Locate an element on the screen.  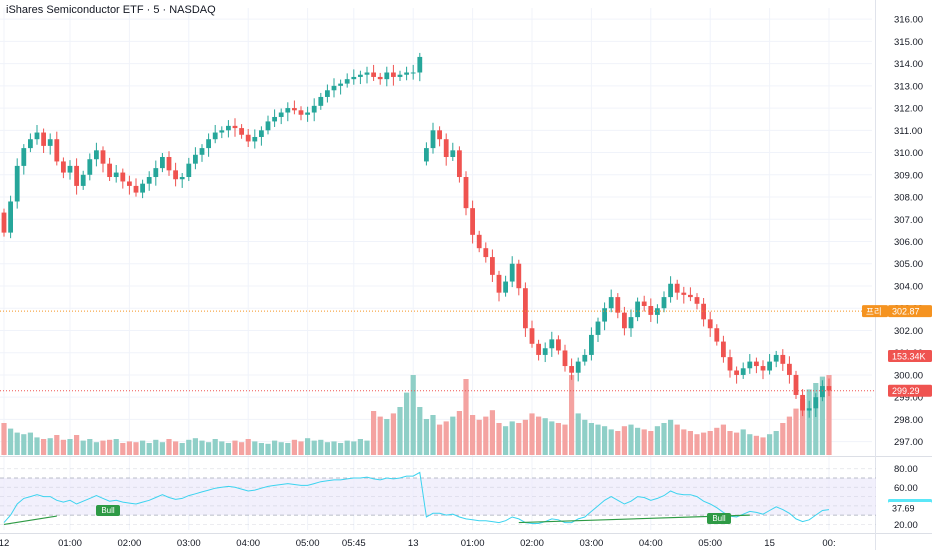
prev-price-badge is located at coordinates (910, 311).